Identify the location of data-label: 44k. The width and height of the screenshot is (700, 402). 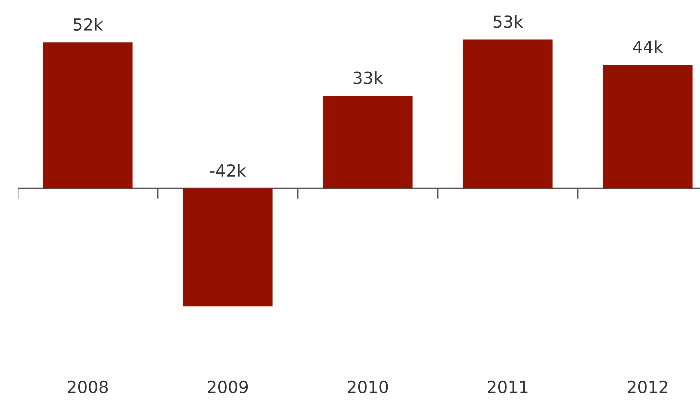
(648, 47).